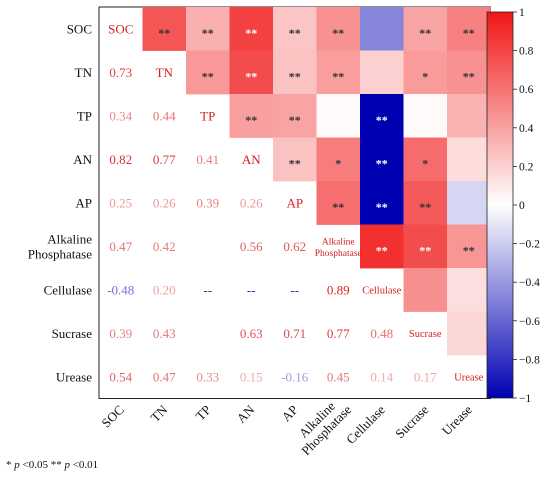  I want to click on row-label: Sucrase, so click(72, 333).